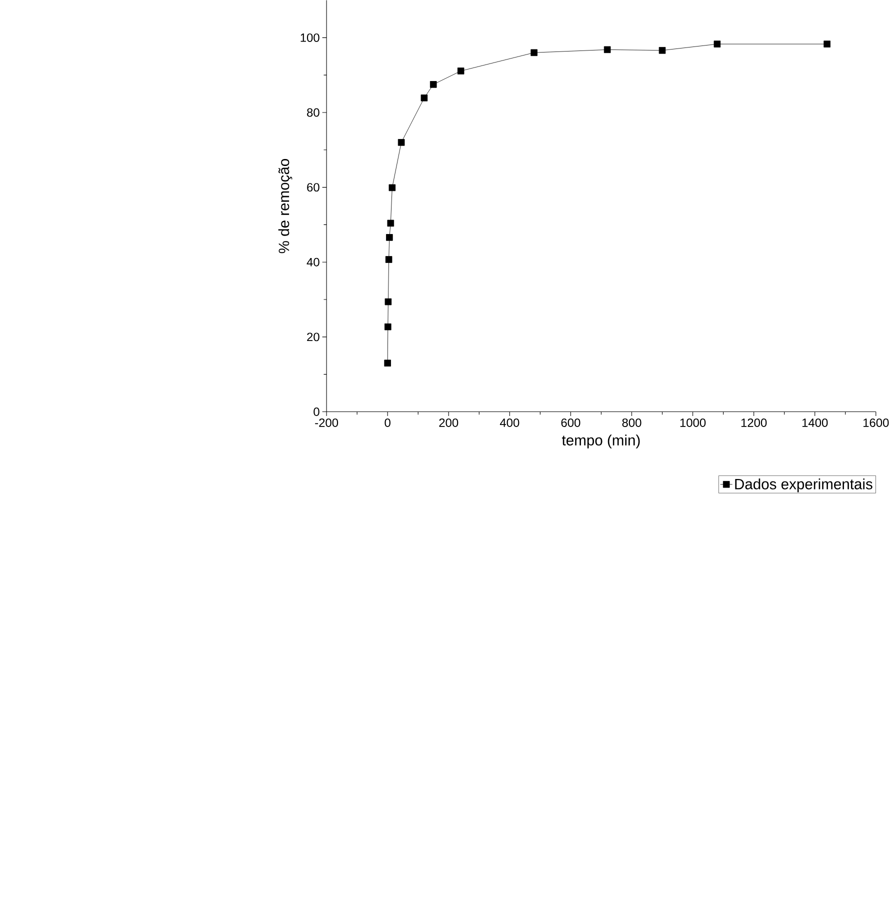 Image resolution: width=892 pixels, height=913 pixels. I want to click on y-tick-label: 100, so click(310, 37).